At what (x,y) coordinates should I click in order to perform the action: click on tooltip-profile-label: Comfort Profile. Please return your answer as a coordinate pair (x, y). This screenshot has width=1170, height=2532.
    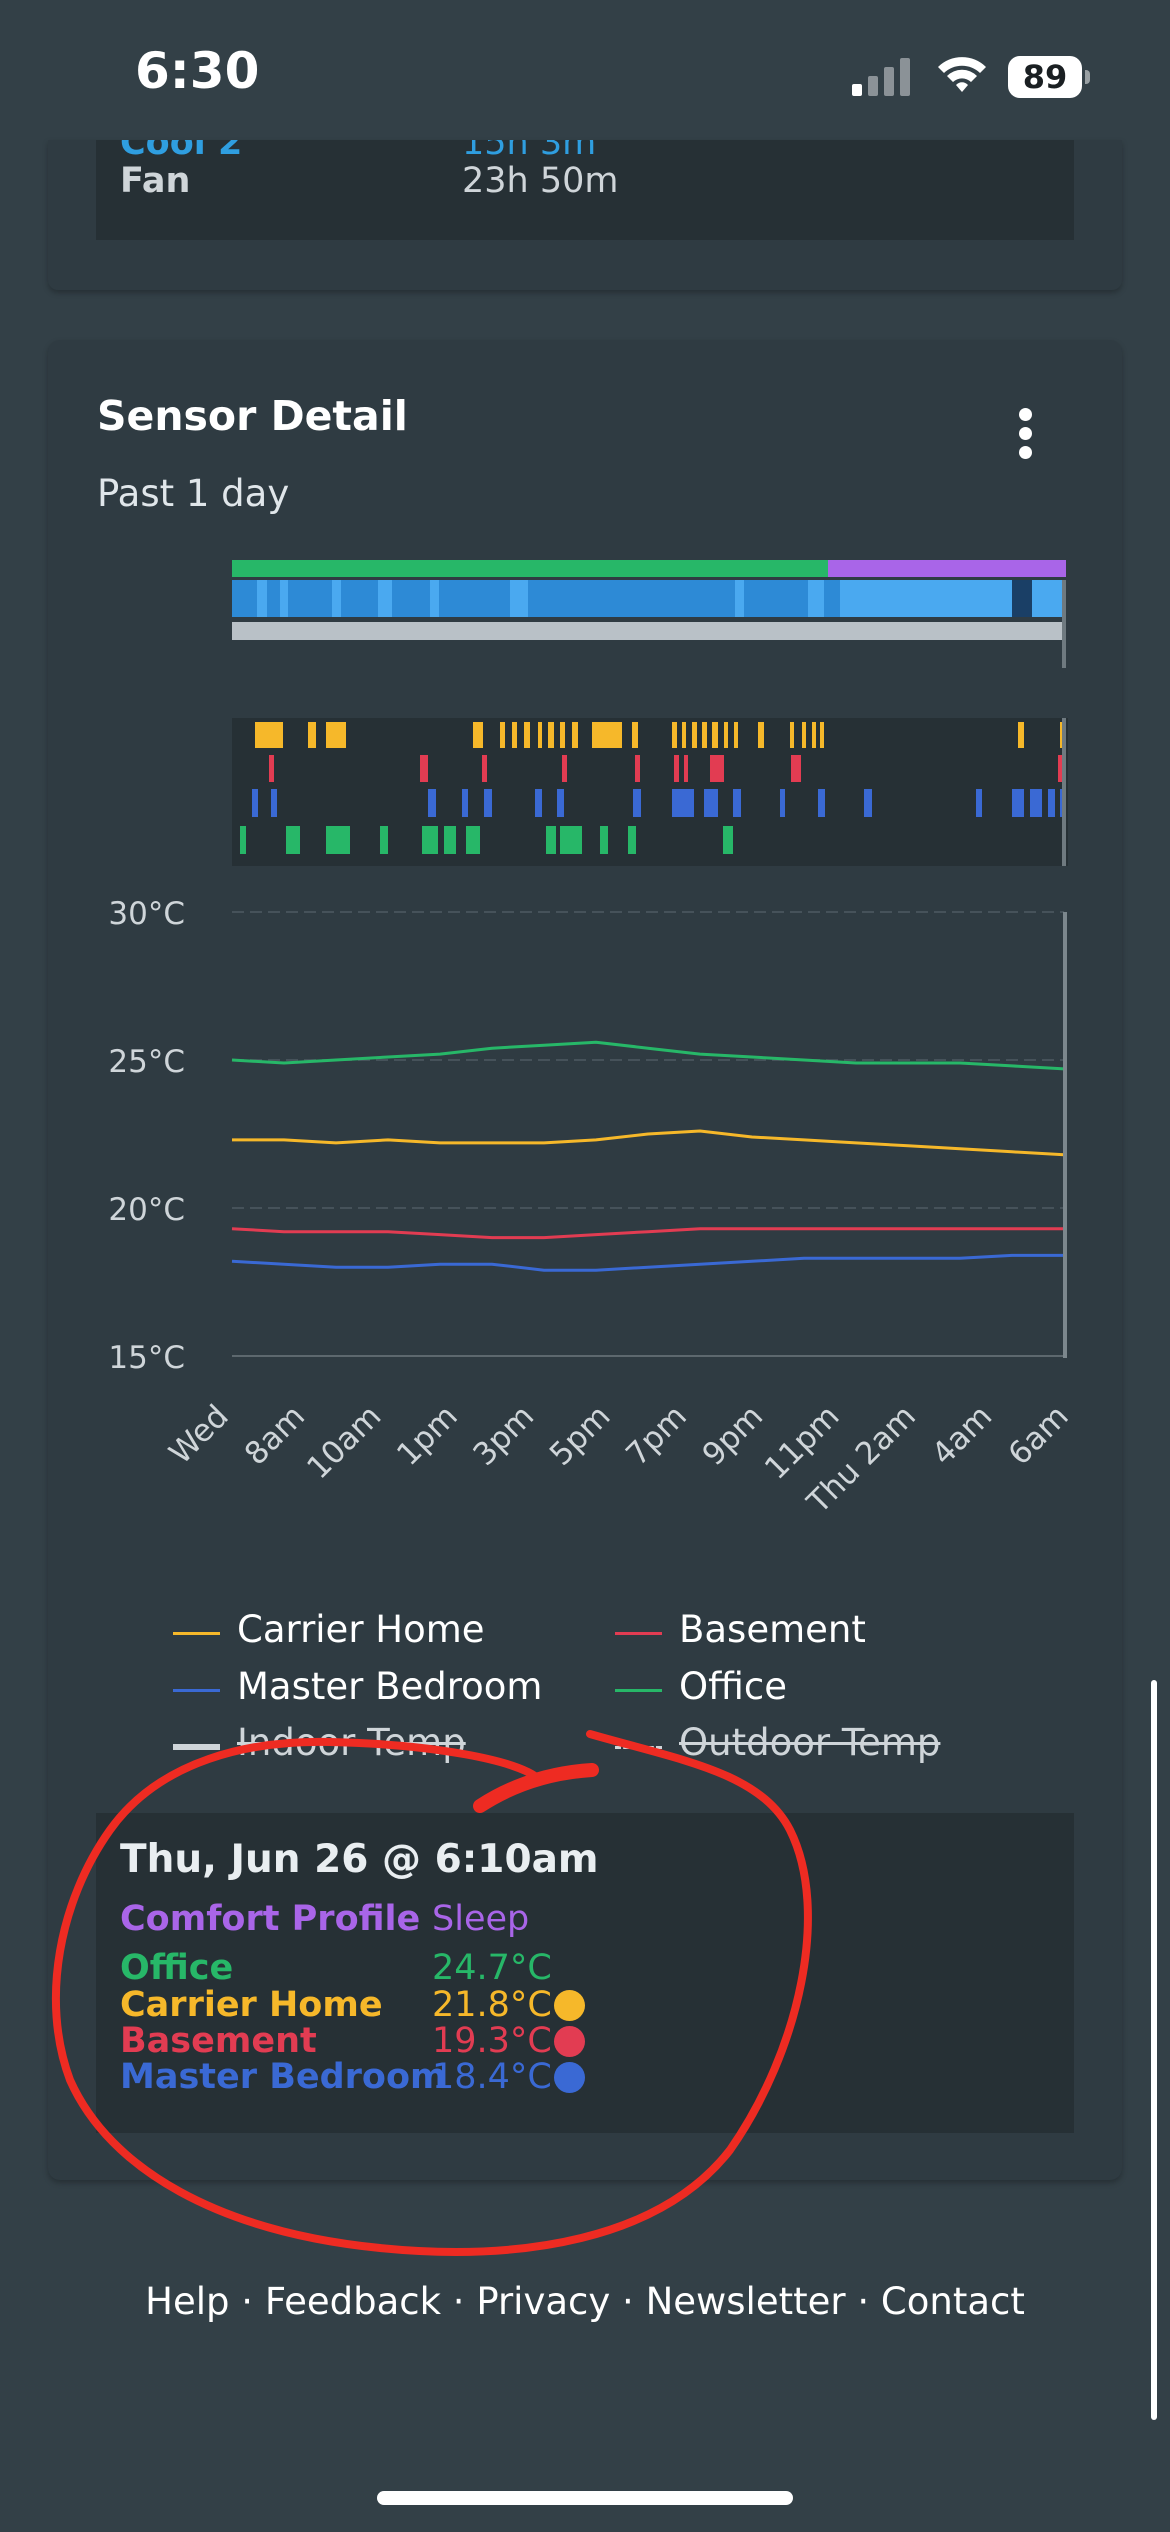
    Looking at the image, I should click on (270, 1919).